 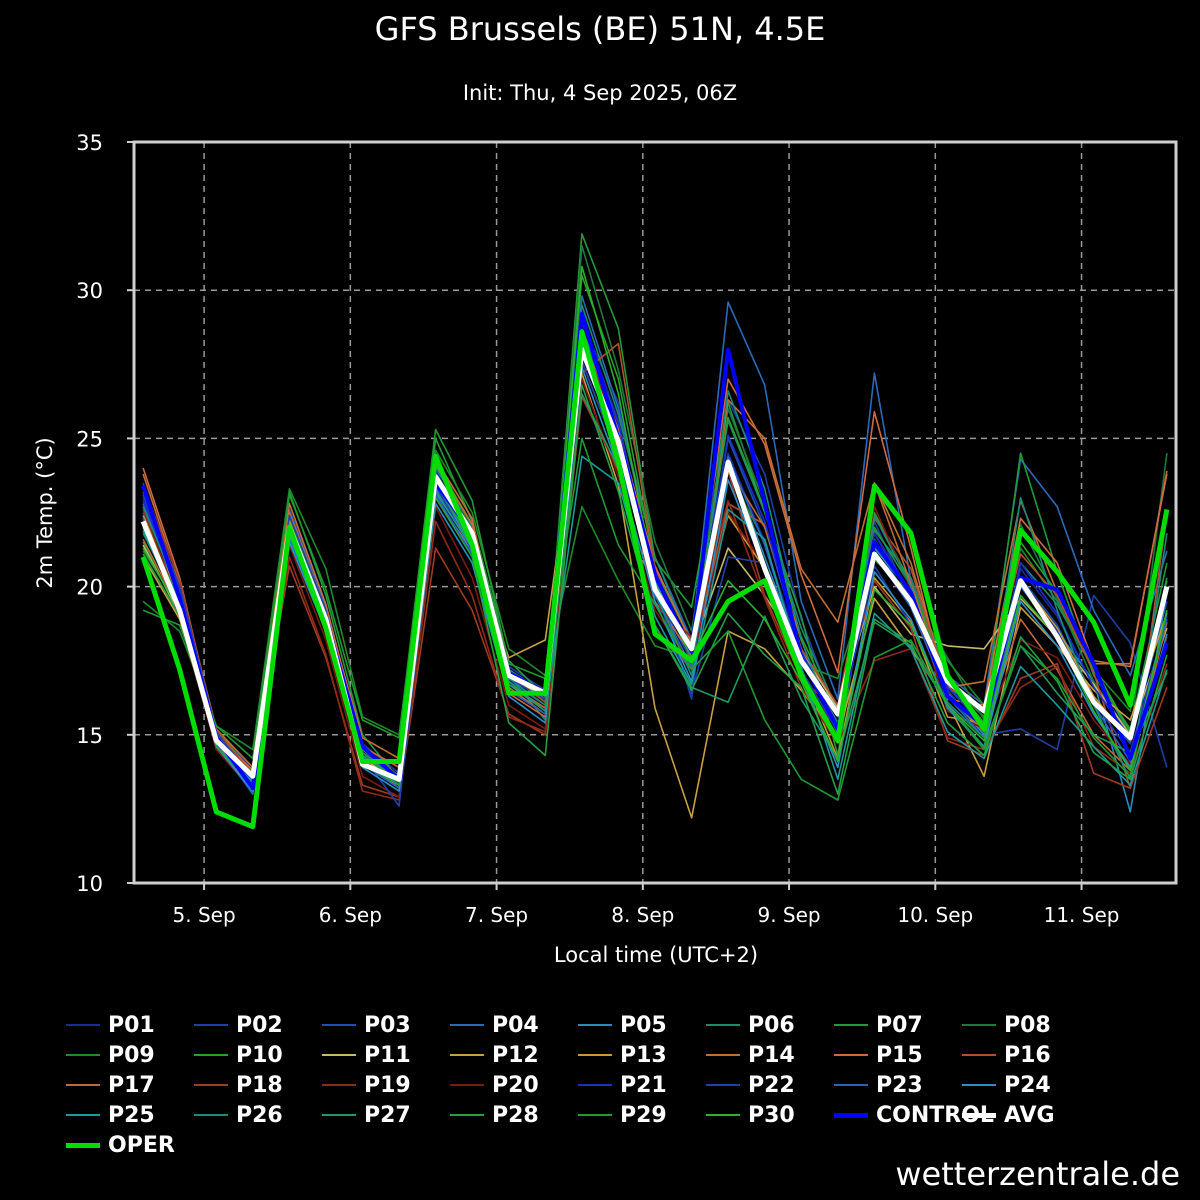 I want to click on legend-item-p21: P21, so click(x=622, y=1085).